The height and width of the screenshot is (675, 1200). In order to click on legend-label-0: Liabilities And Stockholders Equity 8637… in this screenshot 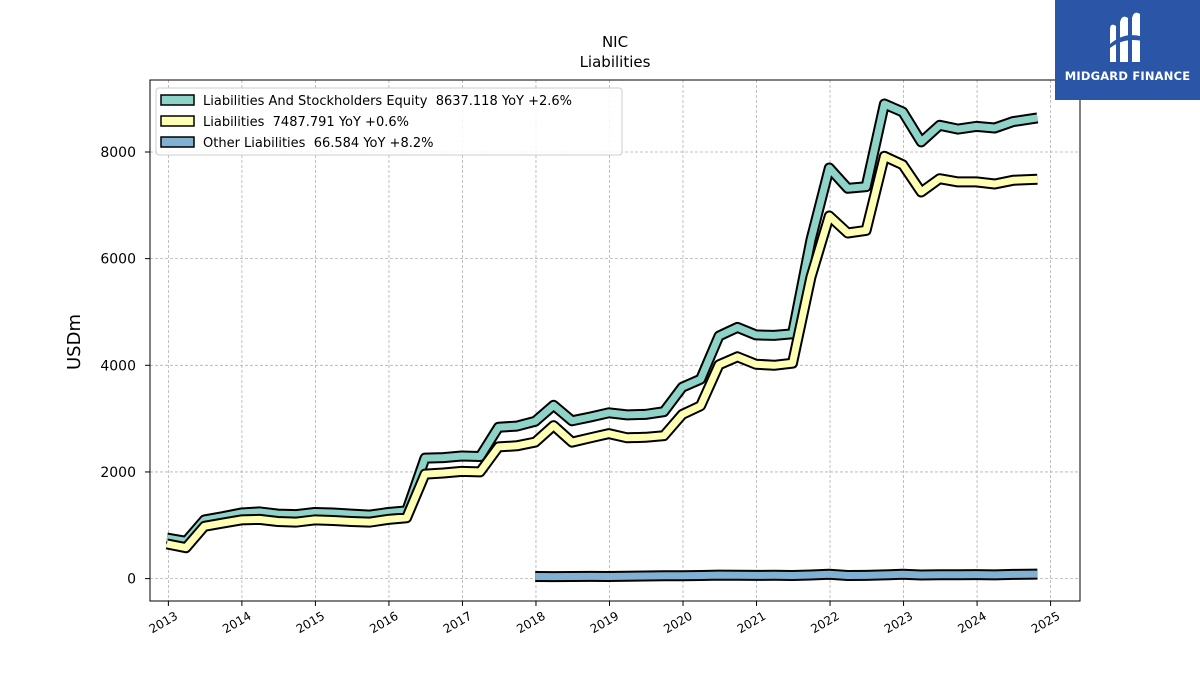, I will do `click(387, 101)`.